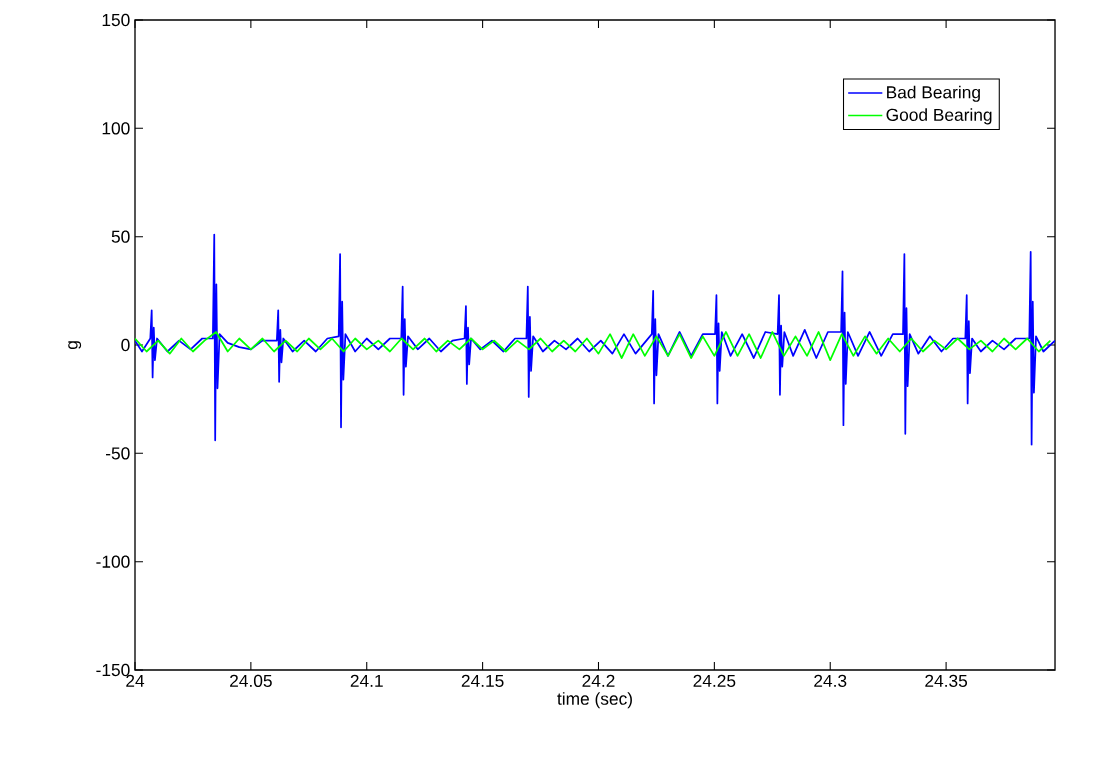  What do you see at coordinates (120, 236) in the screenshot?
I see `y-tick-label: 50` at bounding box center [120, 236].